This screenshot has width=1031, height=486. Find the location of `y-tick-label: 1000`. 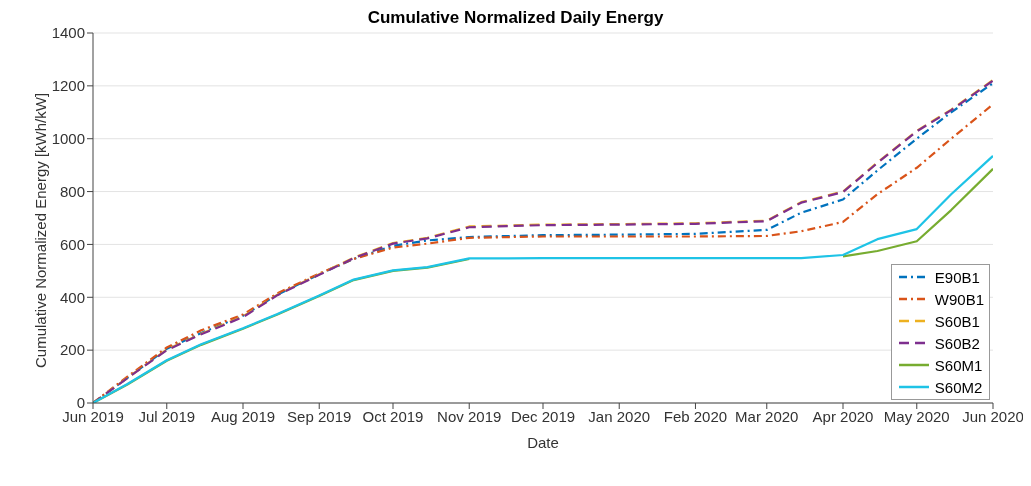

y-tick-label: 1000 is located at coordinates (68, 139).